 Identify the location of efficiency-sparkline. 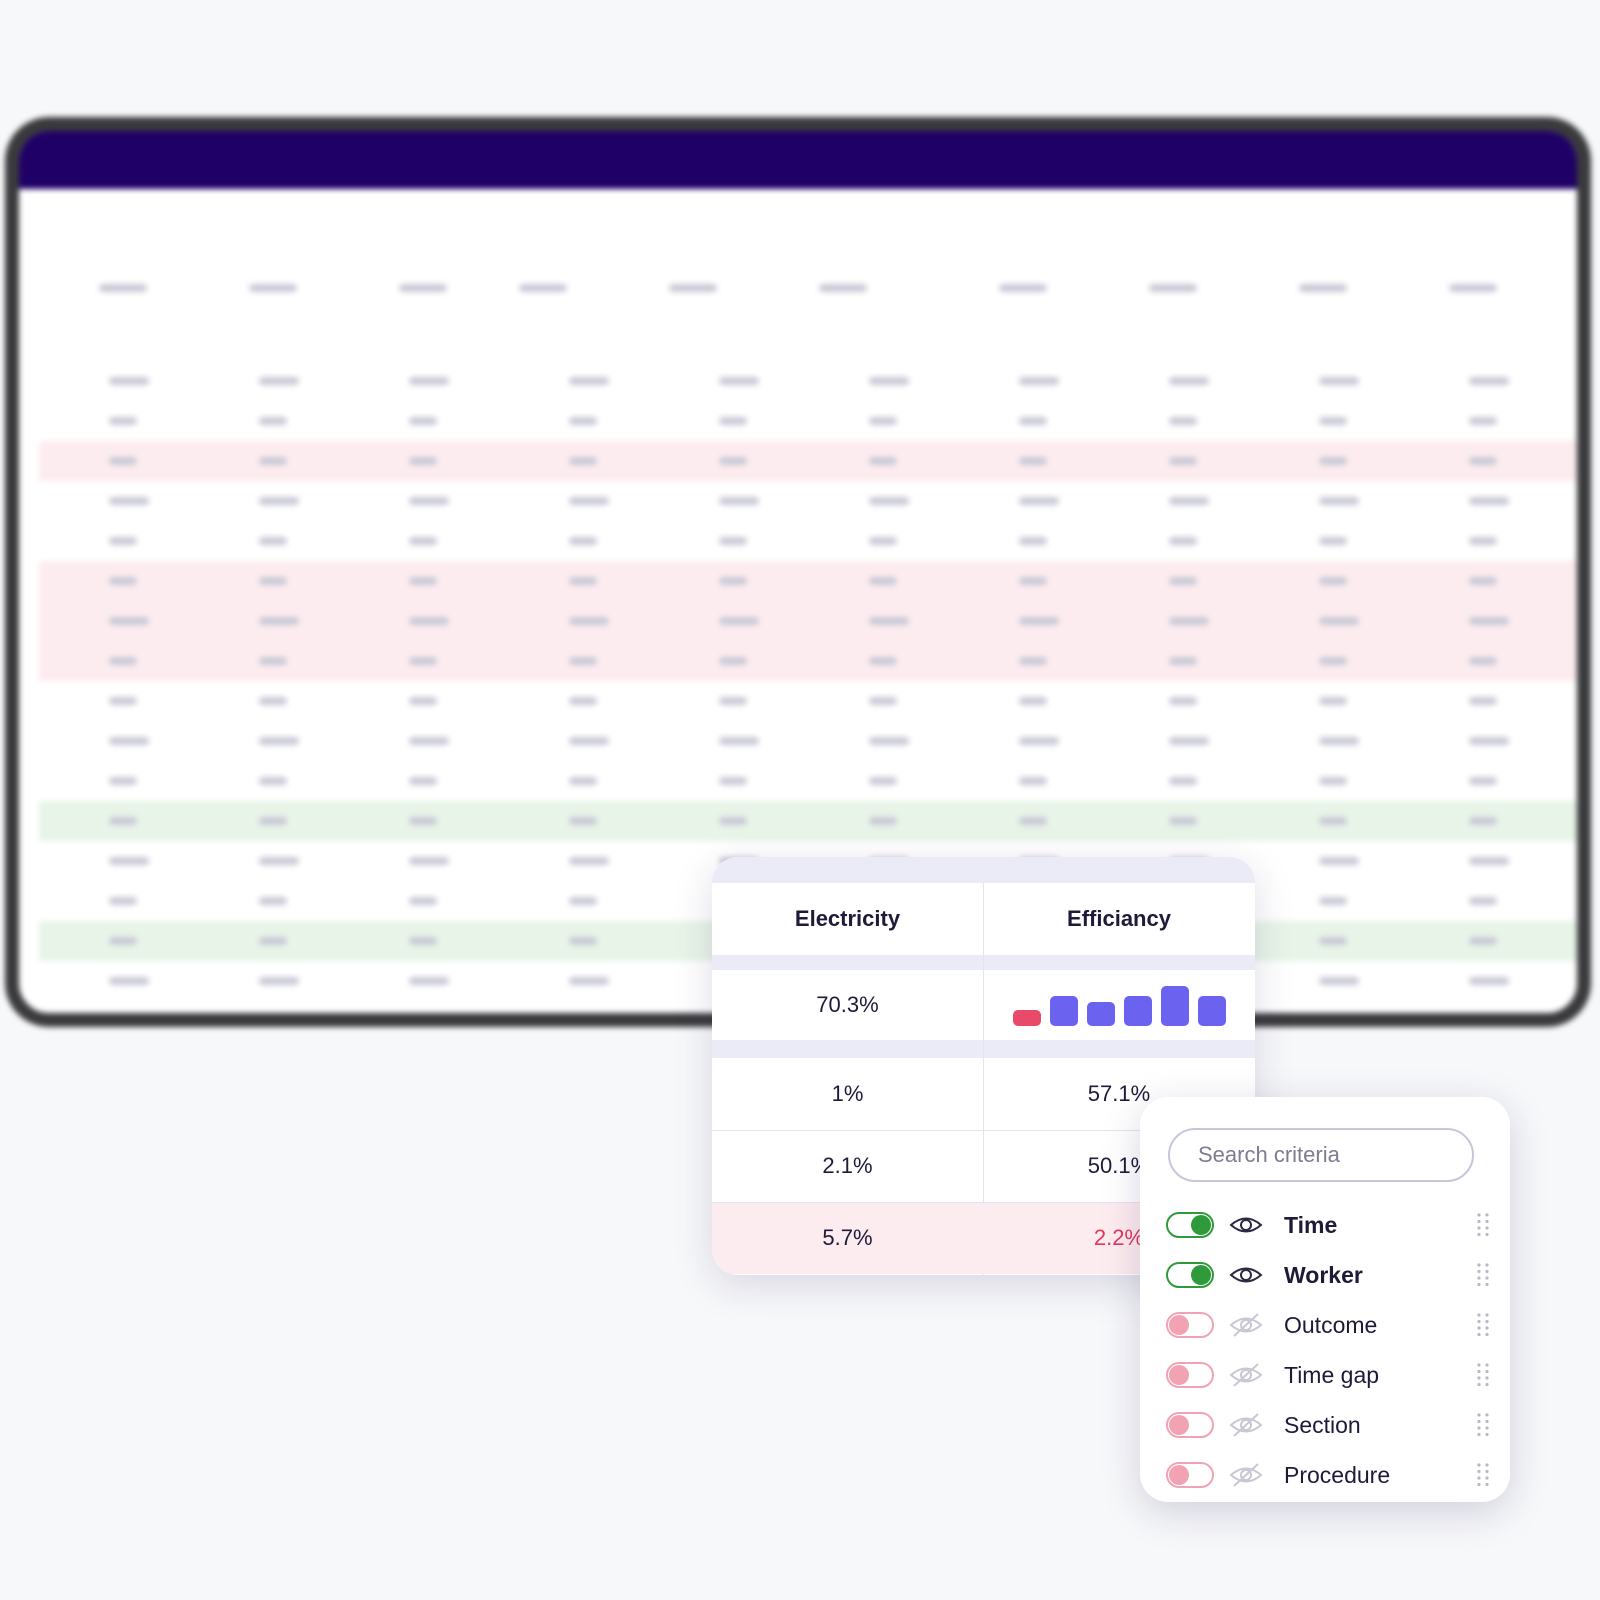
(1119, 1006).